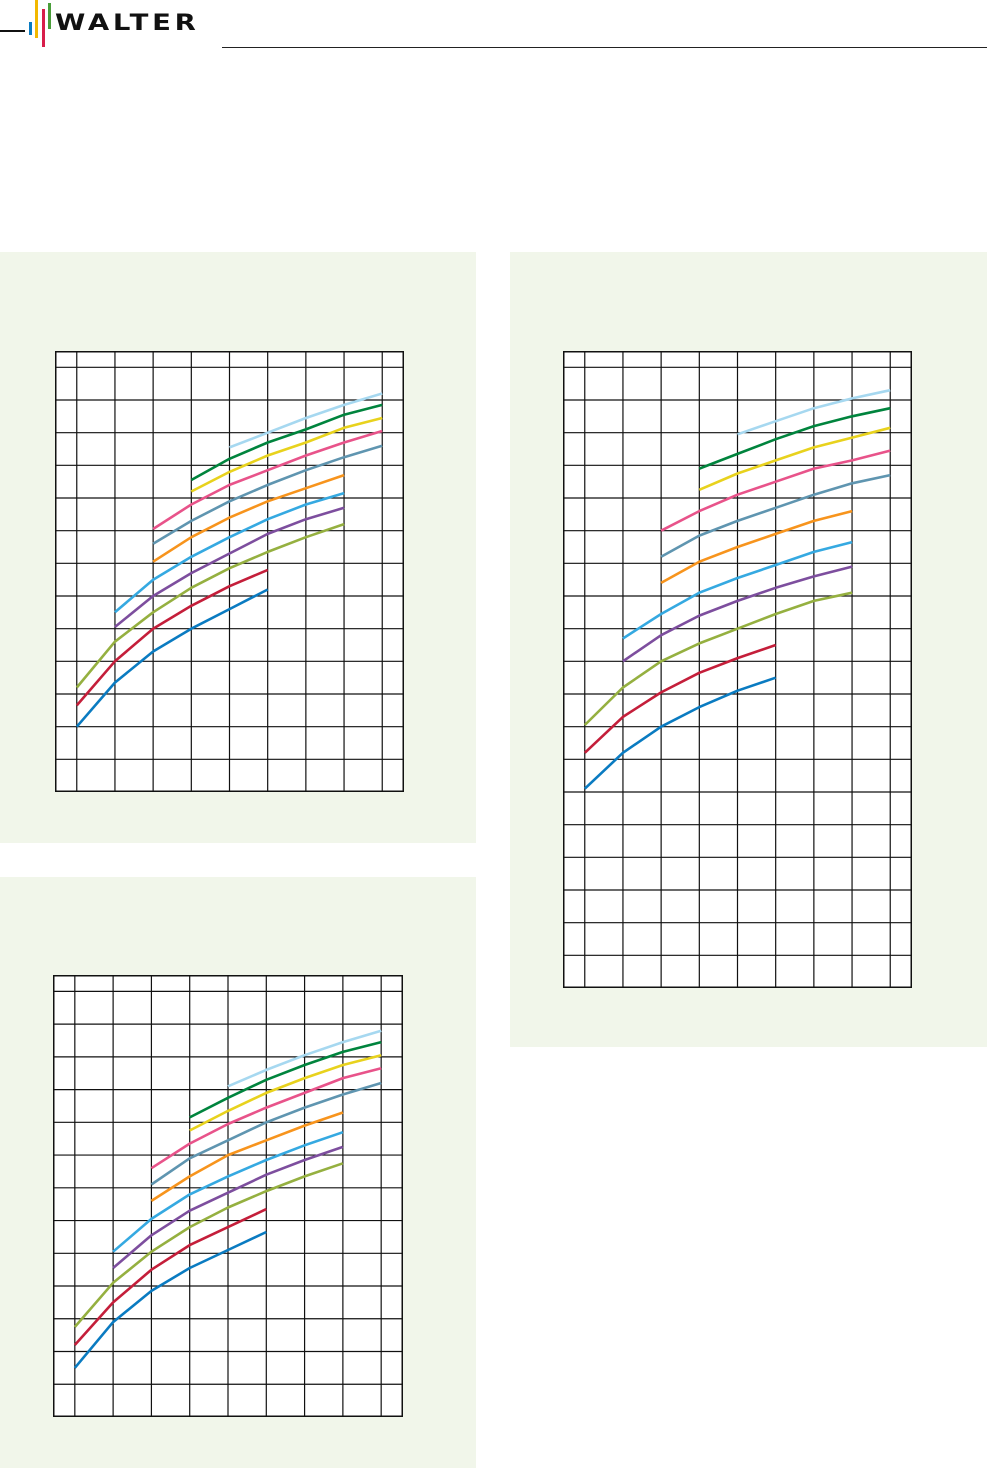 The width and height of the screenshot is (987, 1468). I want to click on logo-bar-red, so click(43, 28).